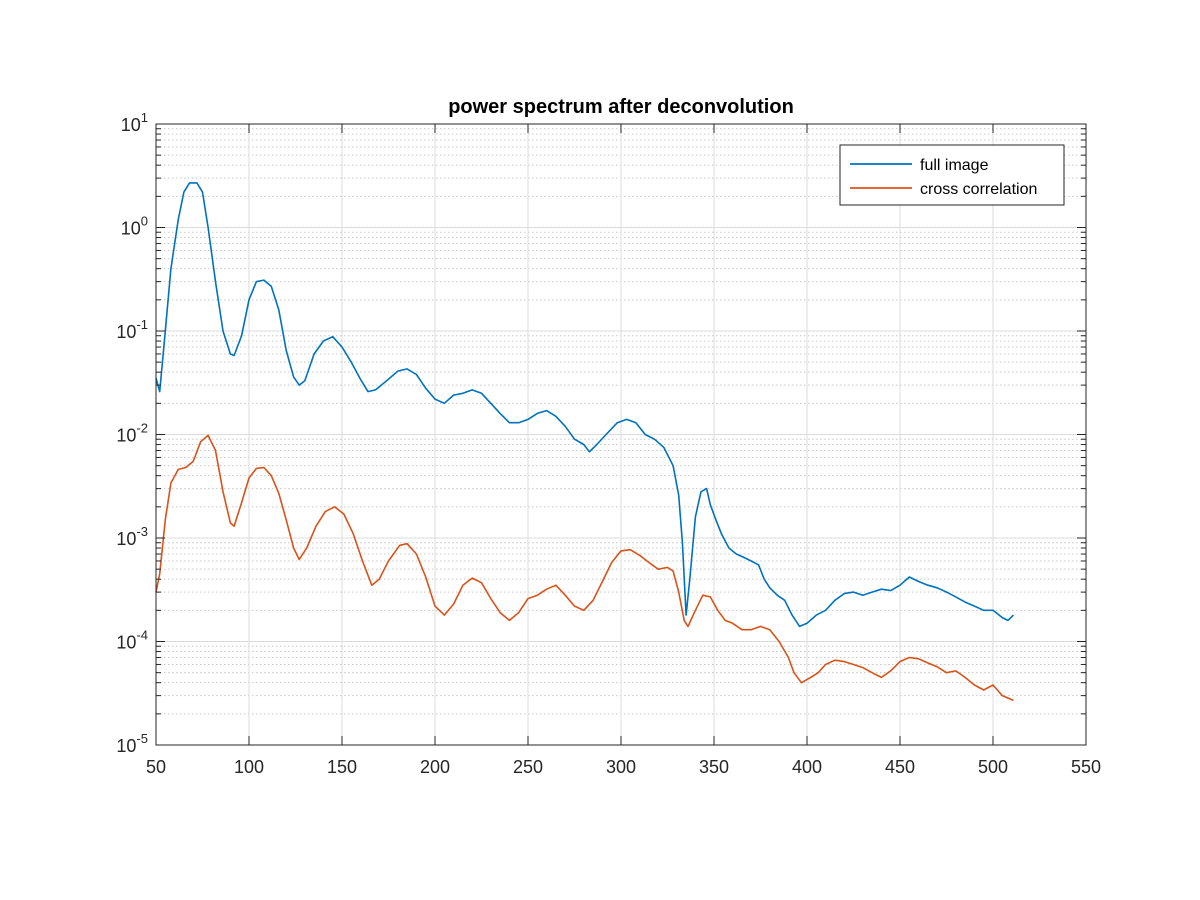 The image size is (1200, 900). I want to click on x-tick-label: 450, so click(900, 767).